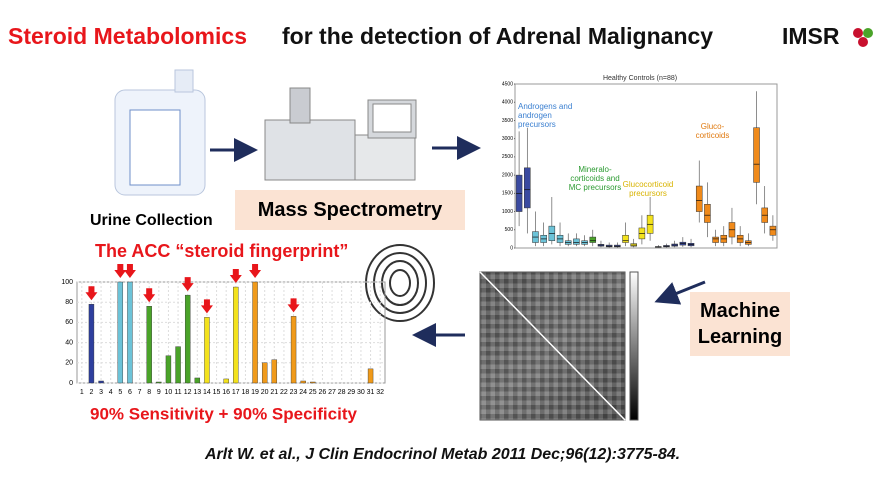 The width and height of the screenshot is (886, 480). Describe the element at coordinates (559, 346) in the screenshot. I see `heatmap` at that location.